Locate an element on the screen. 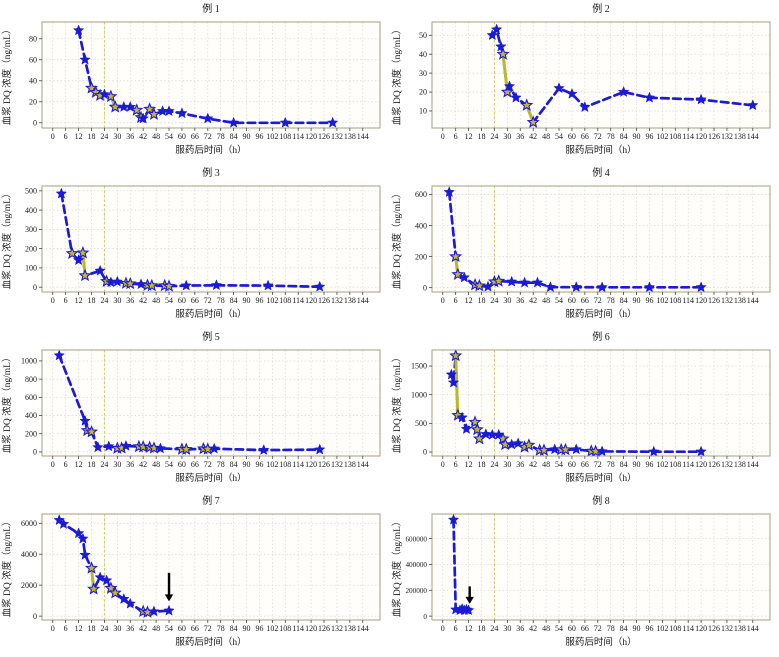 This screenshot has height=657, width=779. y-tick-label: 30 is located at coordinates (423, 73).